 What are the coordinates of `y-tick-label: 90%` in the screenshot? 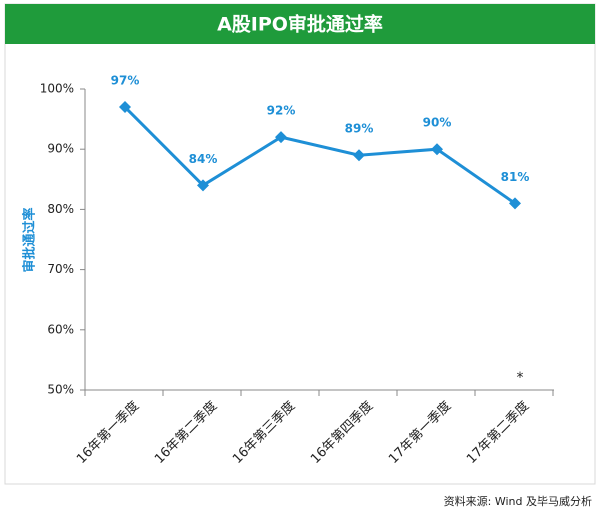 It's located at (60, 149).